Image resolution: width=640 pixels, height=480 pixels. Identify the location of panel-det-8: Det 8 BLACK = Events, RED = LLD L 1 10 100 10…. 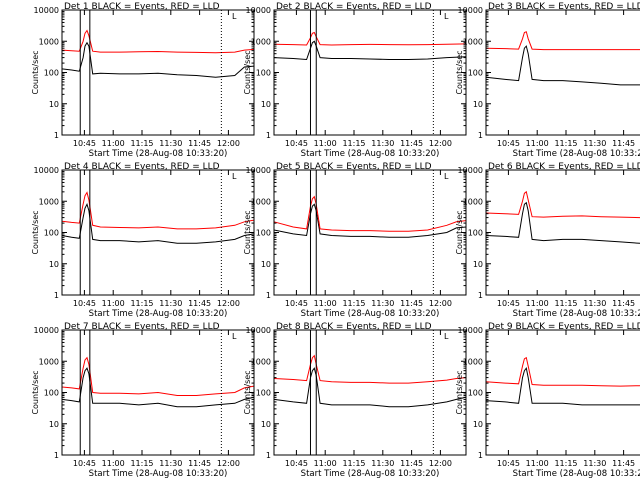
(355, 400).